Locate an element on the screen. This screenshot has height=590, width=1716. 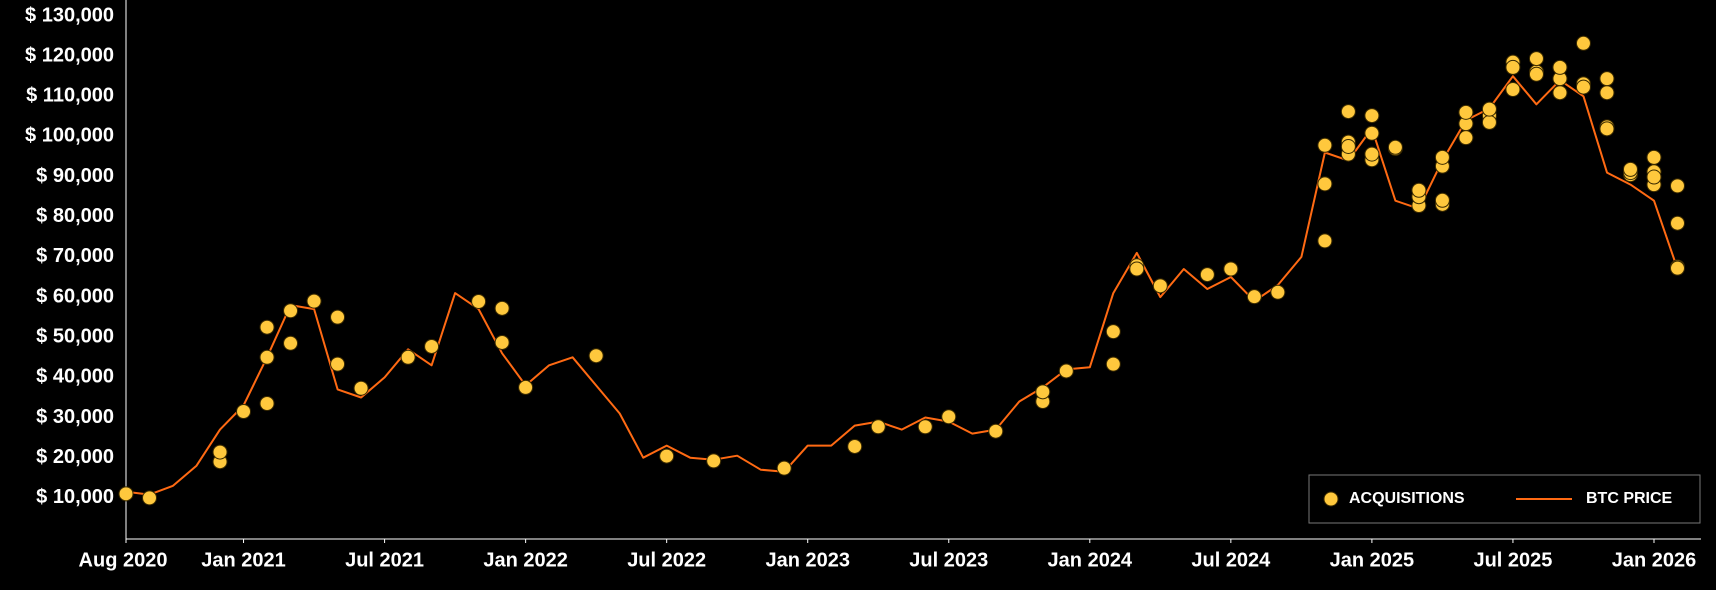
y-tick-label: $ 100,000 is located at coordinates (69, 136).